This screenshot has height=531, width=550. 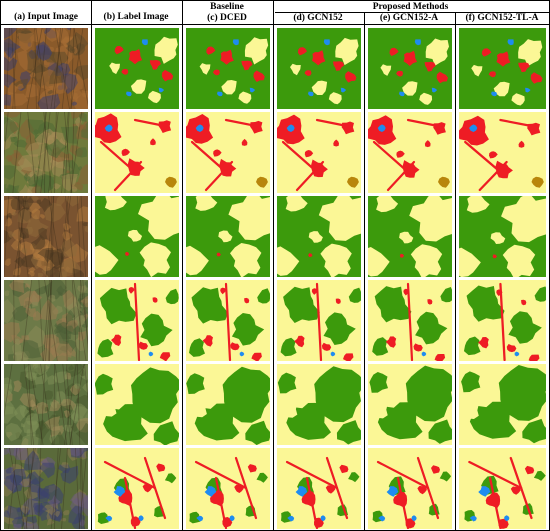 What do you see at coordinates (409, 18) in the screenshot?
I see `column-header-gcn152-a: (e) GCN152-A` at bounding box center [409, 18].